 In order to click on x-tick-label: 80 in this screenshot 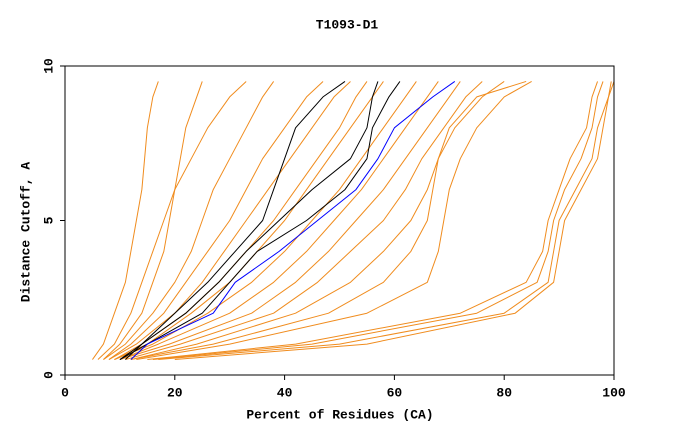, I will do `click(504, 392)`.